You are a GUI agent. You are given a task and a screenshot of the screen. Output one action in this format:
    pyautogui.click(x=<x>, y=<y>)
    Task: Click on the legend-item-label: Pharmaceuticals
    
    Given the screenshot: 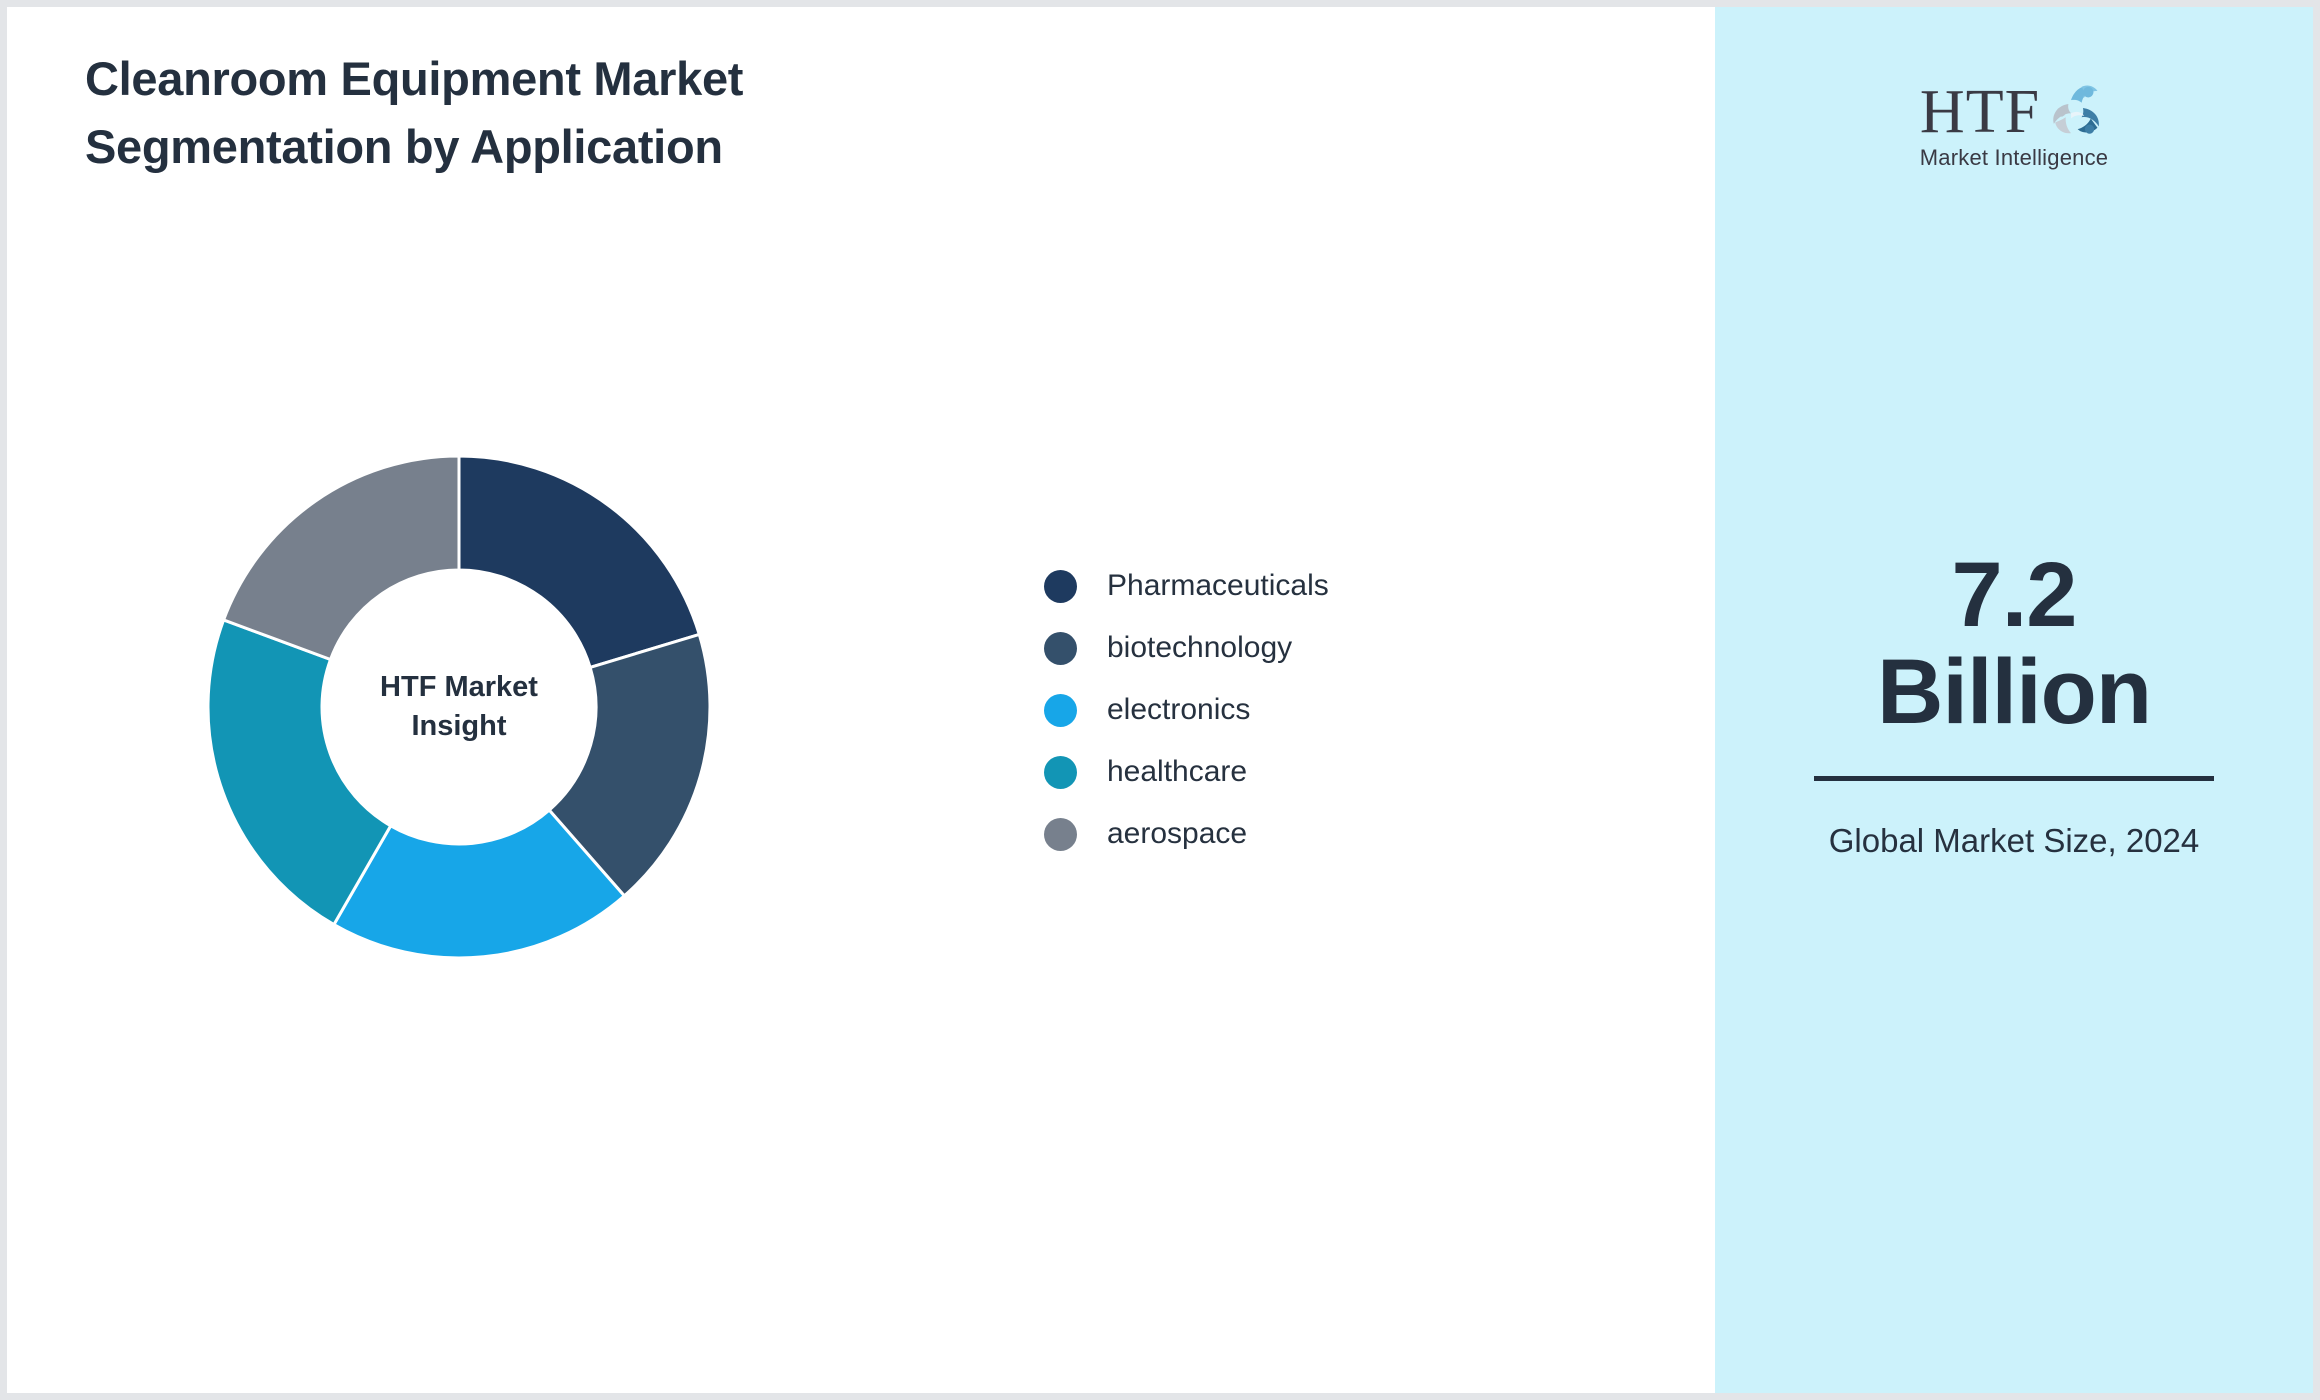 What is the action you would take?
    pyautogui.click(x=1218, y=585)
    